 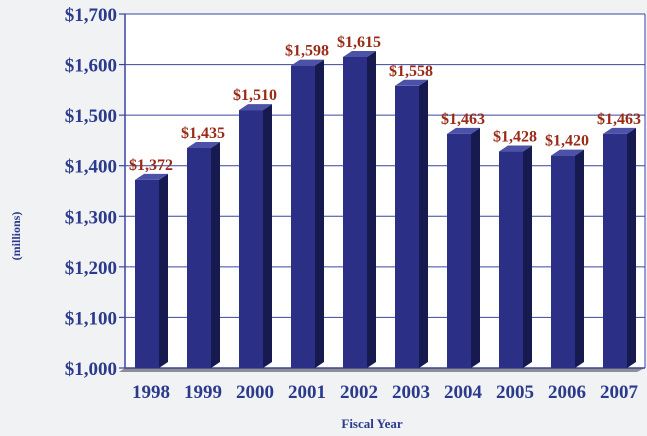 I want to click on data-label: $1,615, so click(x=359, y=42).